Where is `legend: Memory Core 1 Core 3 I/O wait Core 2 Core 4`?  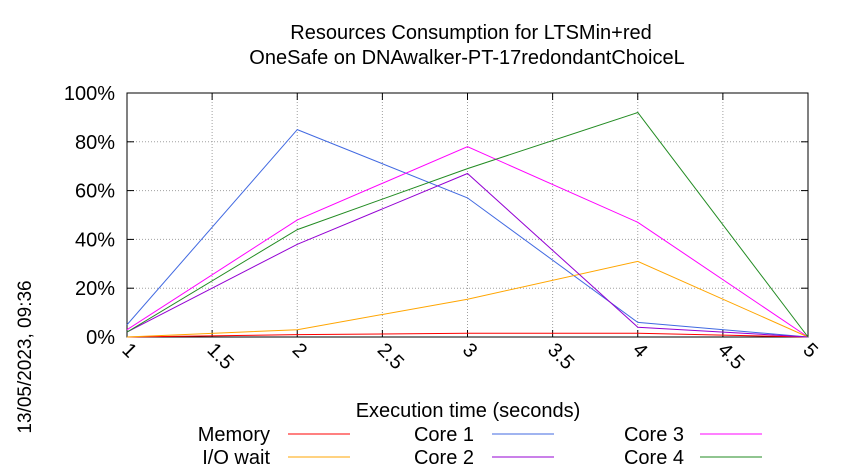
legend: Memory Core 1 Core 3 I/O wait Core 2 Core 4 is located at coordinates (480, 446).